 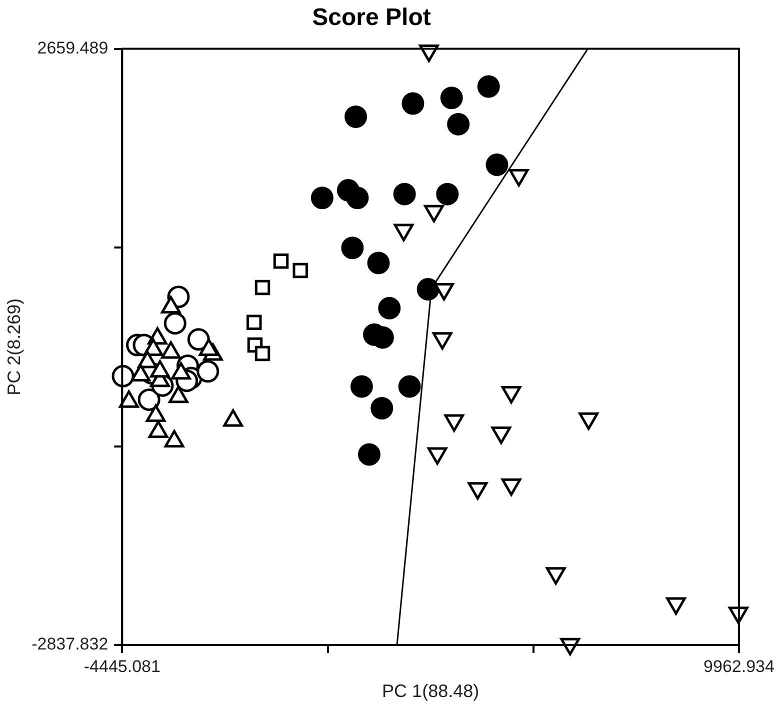 I want to click on chart-title: Score Plot, so click(x=371, y=18).